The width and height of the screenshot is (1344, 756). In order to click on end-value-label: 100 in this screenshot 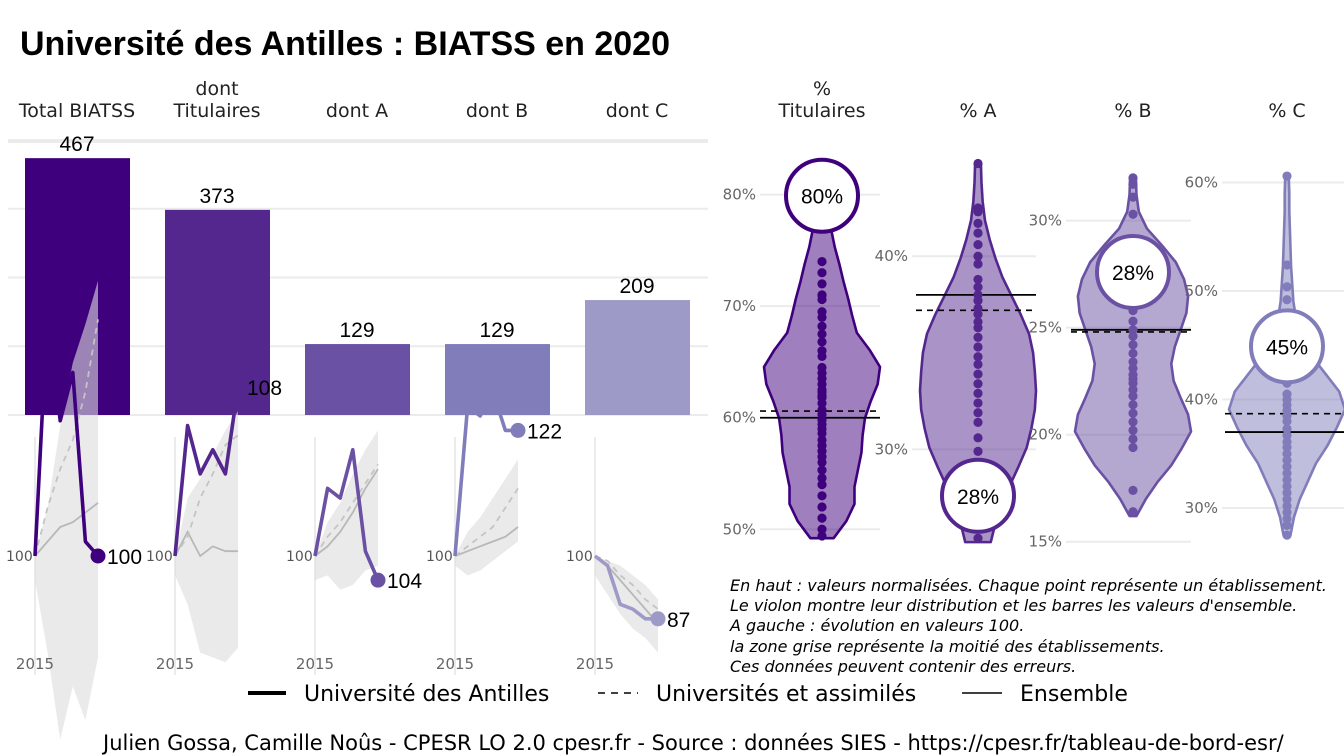, I will do `click(124, 557)`.